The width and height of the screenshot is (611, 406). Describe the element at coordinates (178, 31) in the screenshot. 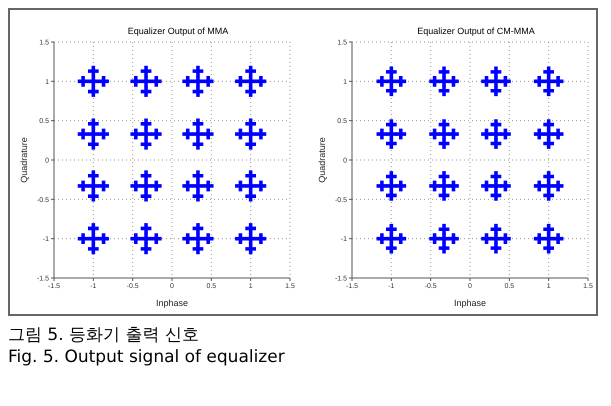

I see `chart-title: Equalizer Output of MMA` at that location.